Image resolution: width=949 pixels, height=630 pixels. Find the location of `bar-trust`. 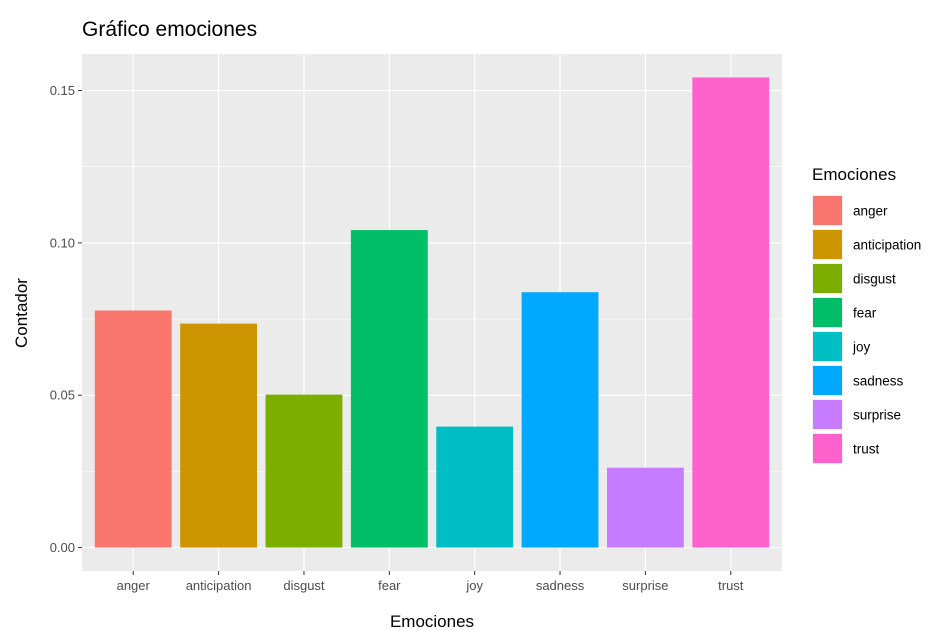

bar-trust is located at coordinates (731, 312).